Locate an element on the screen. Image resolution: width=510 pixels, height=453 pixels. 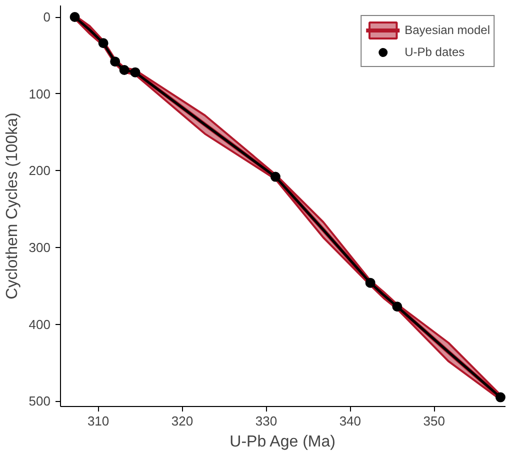
x-tick-label: 310 is located at coordinates (98, 421).